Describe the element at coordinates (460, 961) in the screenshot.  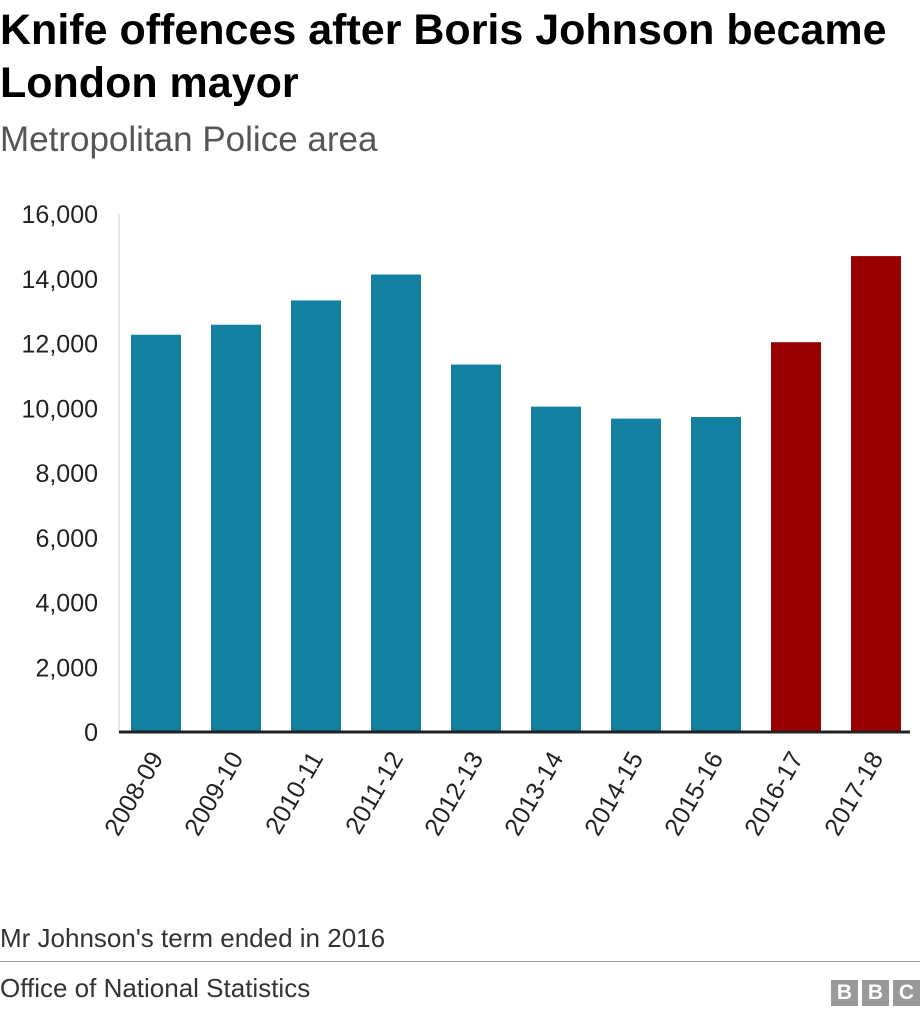
I see `footer-divider` at that location.